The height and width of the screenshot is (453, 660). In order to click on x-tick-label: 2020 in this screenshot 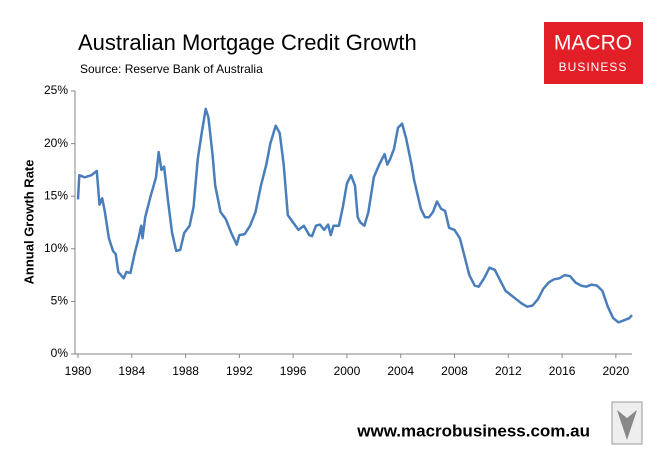, I will do `click(616, 371)`.